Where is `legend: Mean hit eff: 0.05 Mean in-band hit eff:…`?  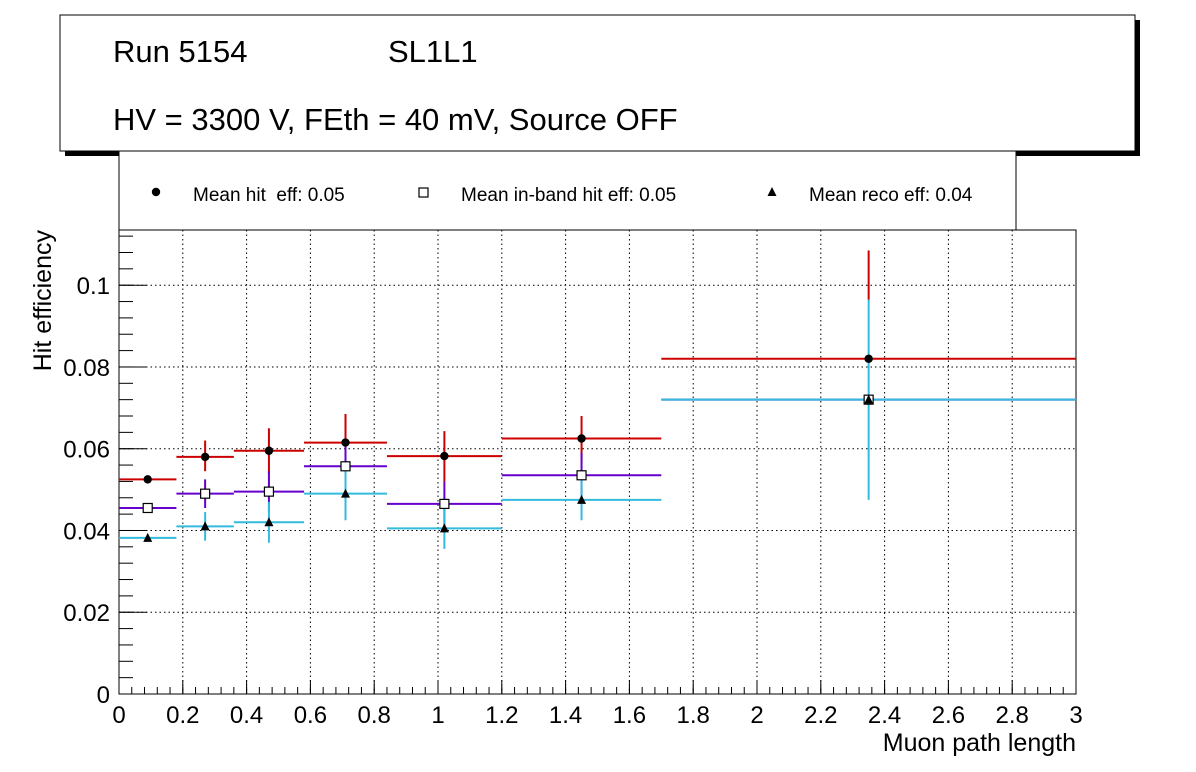 legend: Mean hit eff: 0.05 Mean in-band hit eff:… is located at coordinates (567, 190).